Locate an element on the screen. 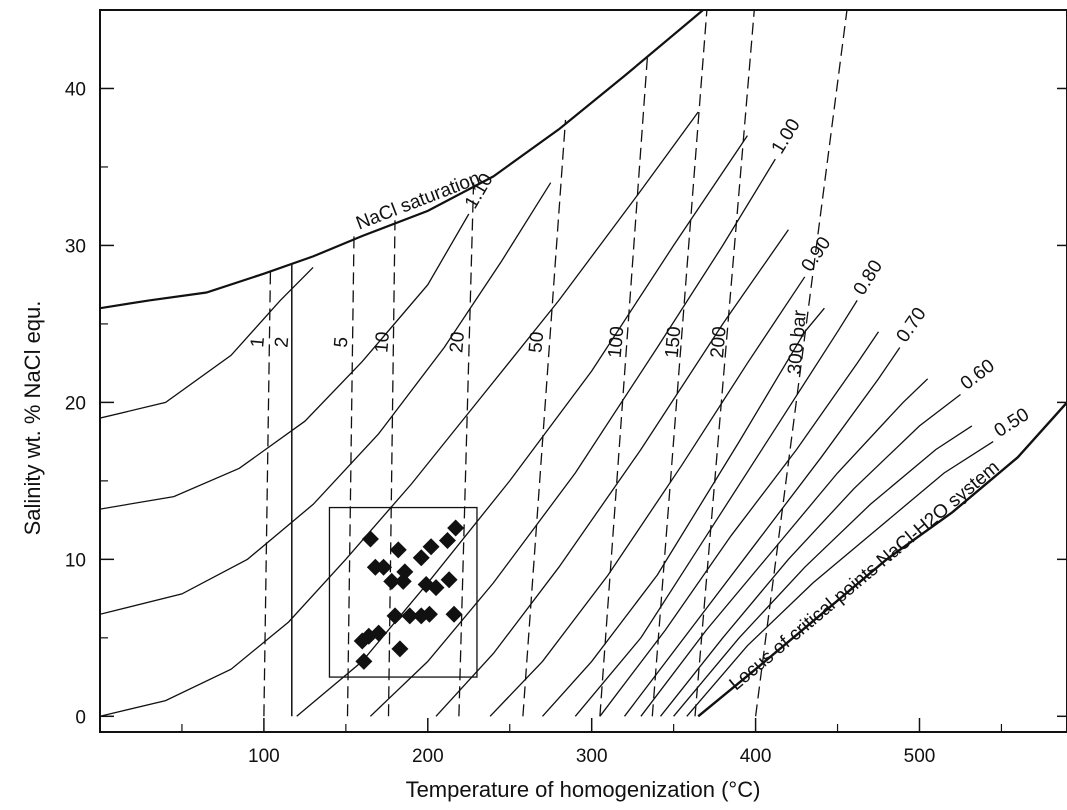 Image resolution: width=1067 pixels, height=810 pixels. density-label: 0.50 is located at coordinates (1012, 423).